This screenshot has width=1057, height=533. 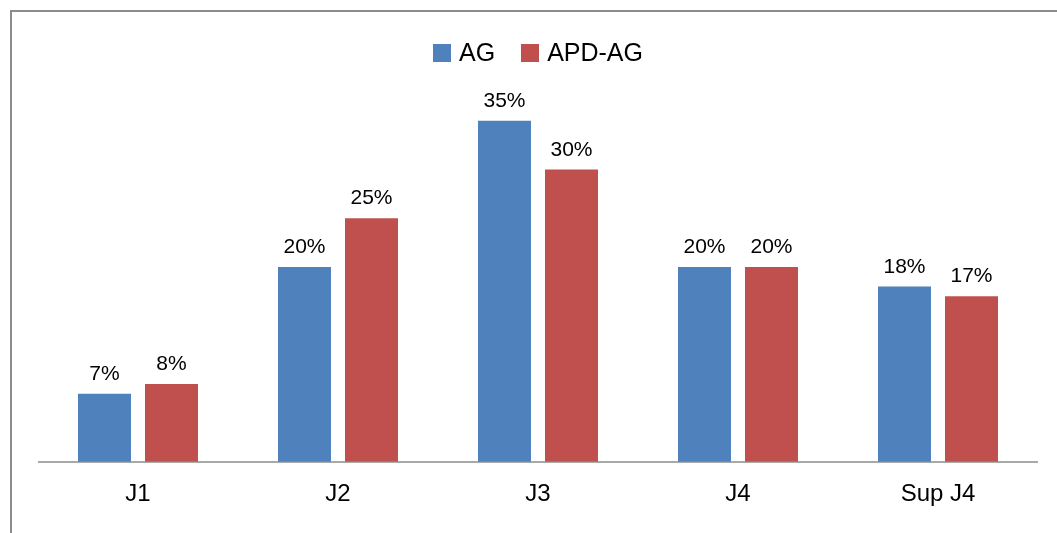 What do you see at coordinates (477, 52) in the screenshot?
I see `legend-label: AG` at bounding box center [477, 52].